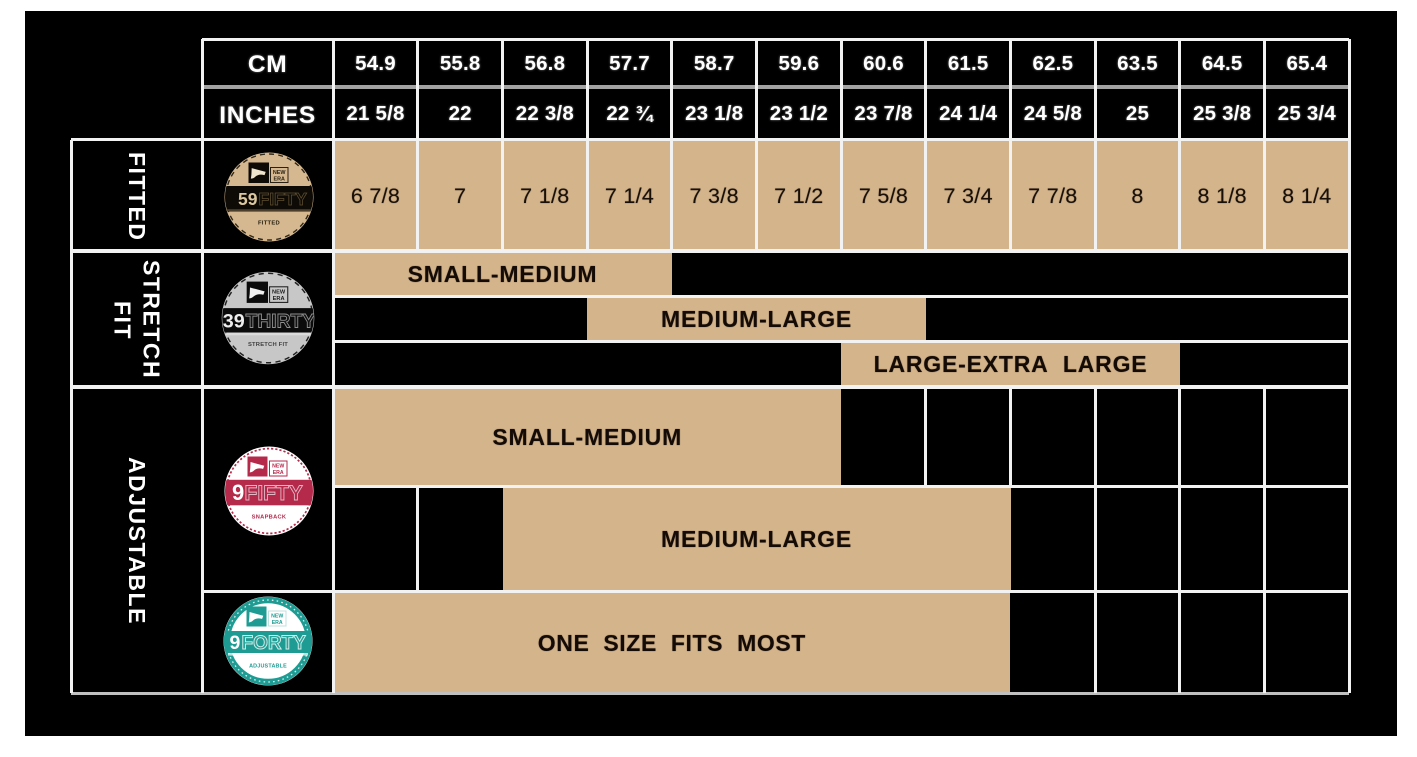 Image resolution: width=1417 pixels, height=757 pixels. I want to click on svg-text: STRETCH FIT, so click(268, 345).